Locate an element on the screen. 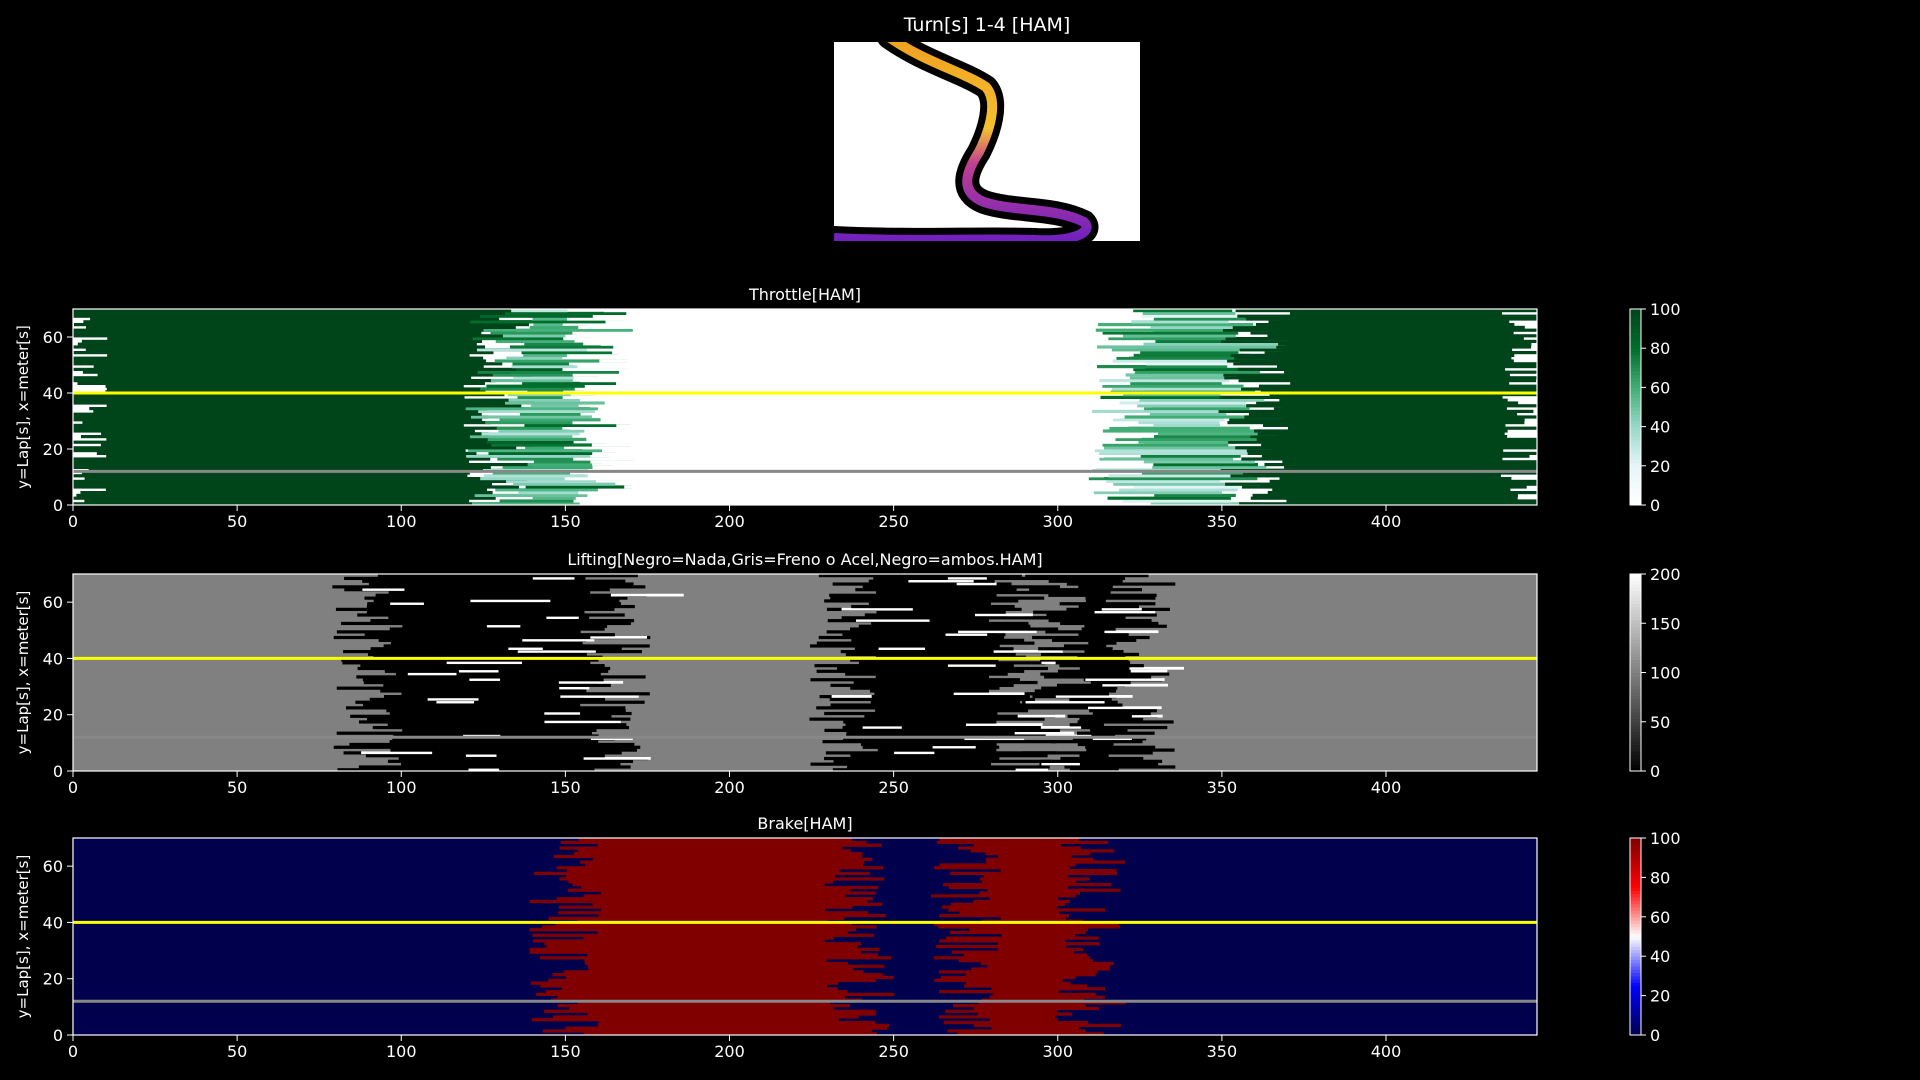 This screenshot has height=1080, width=1920. y-tick-label: 0 is located at coordinates (58, 771).